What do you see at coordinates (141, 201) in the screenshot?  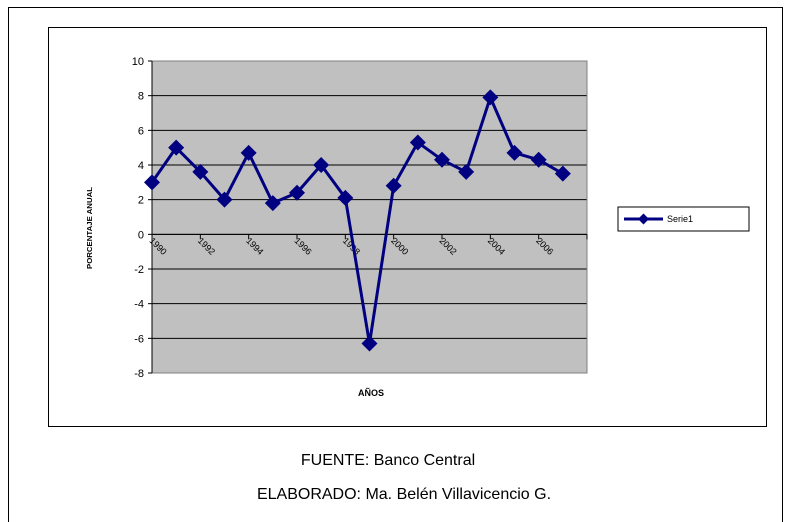 I see `y-tick-label: 2` at bounding box center [141, 201].